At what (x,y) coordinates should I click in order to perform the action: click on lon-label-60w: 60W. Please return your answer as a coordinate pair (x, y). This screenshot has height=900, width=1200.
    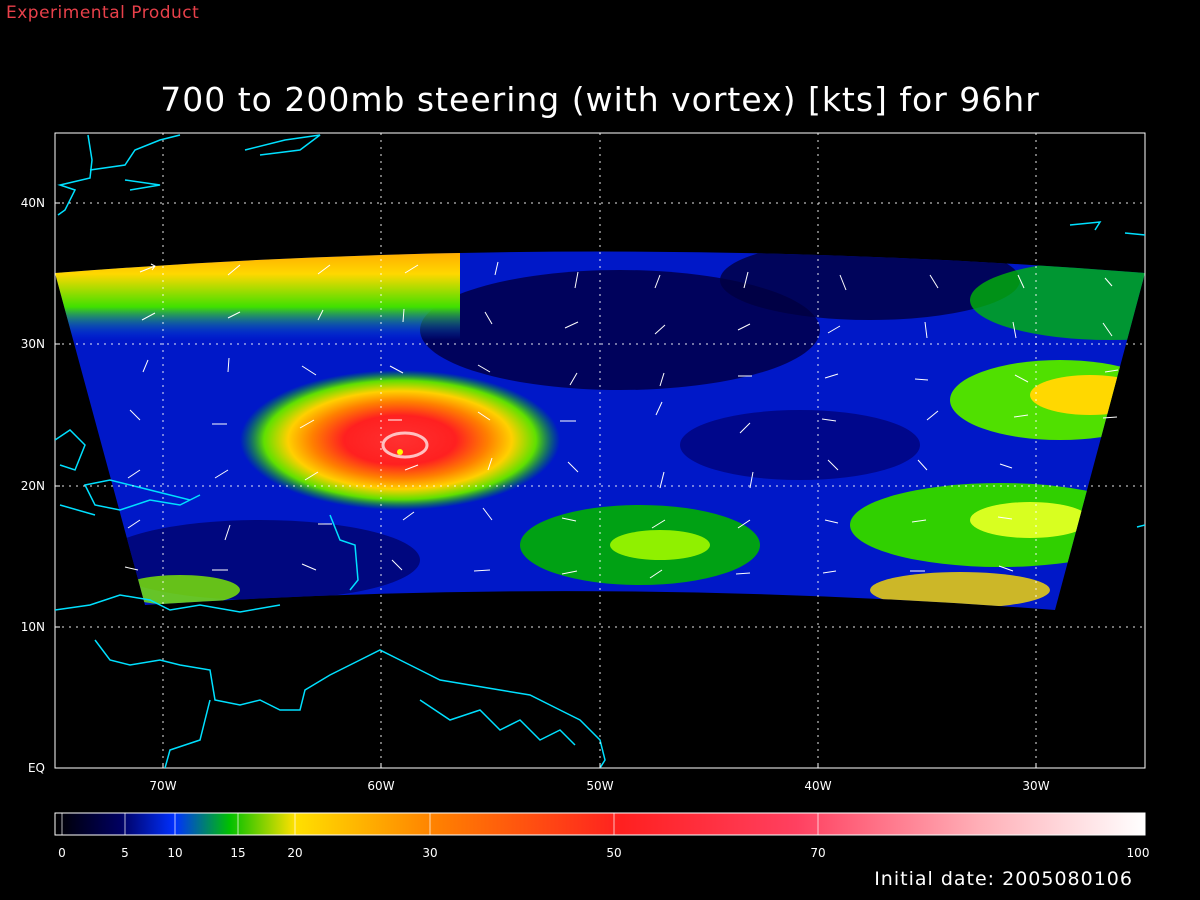
    Looking at the image, I should click on (380, 786).